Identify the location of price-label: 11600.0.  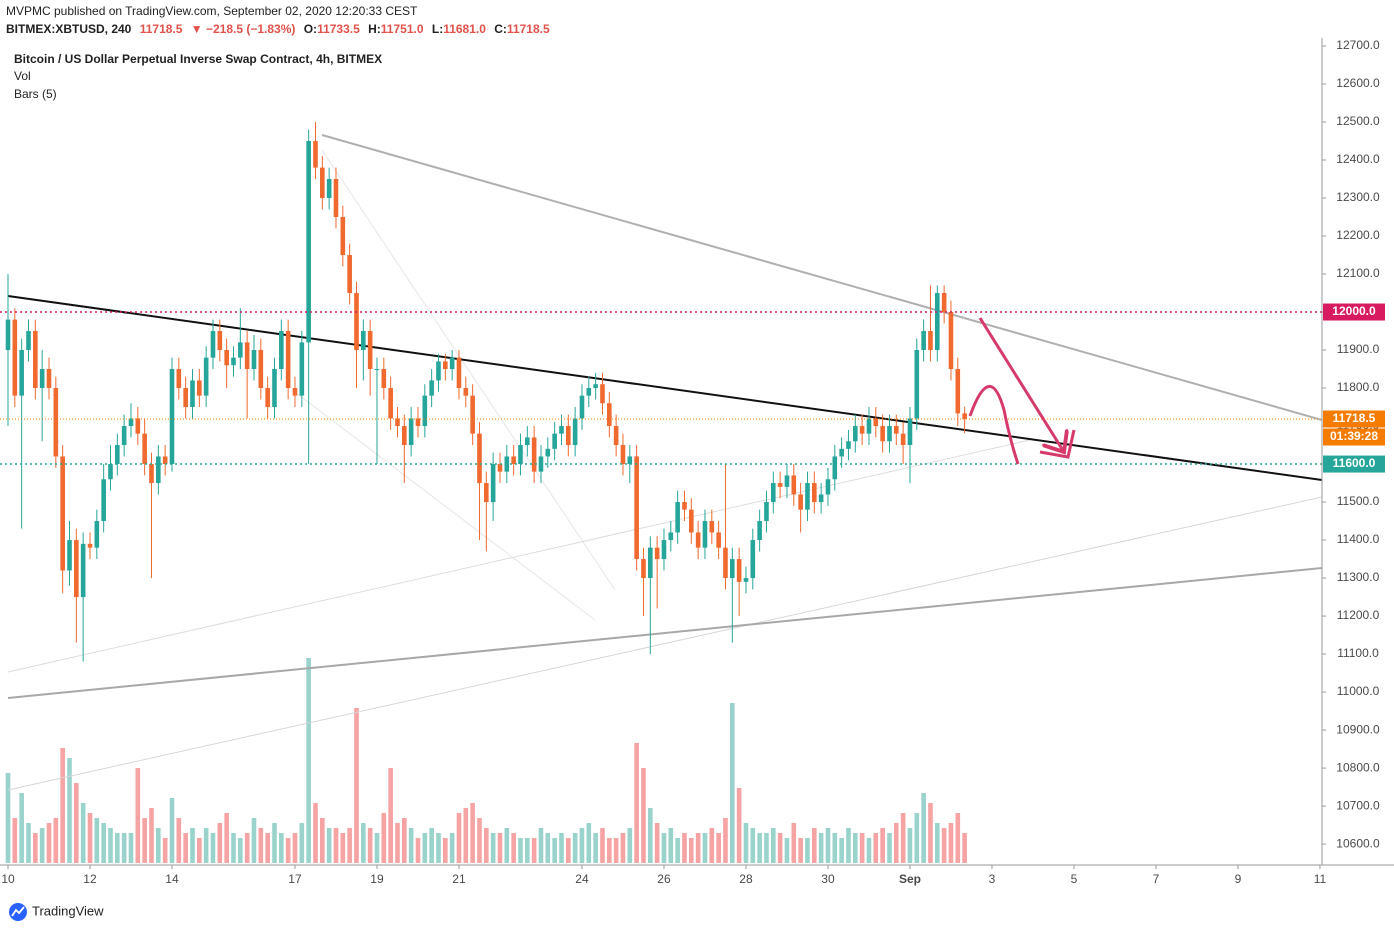
(1354, 463).